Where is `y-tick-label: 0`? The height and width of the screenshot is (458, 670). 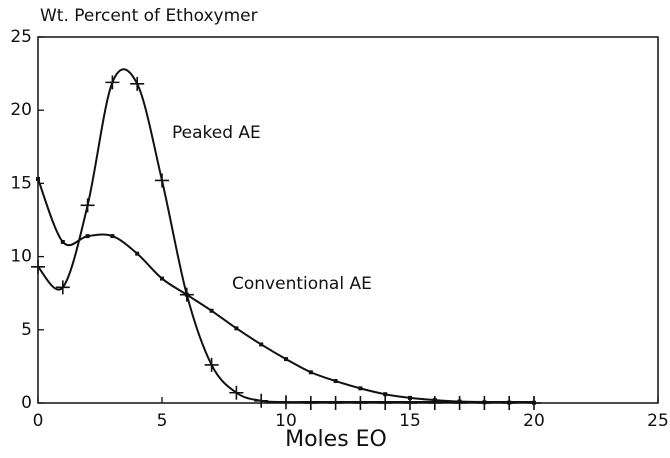 y-tick-label: 0 is located at coordinates (26, 403).